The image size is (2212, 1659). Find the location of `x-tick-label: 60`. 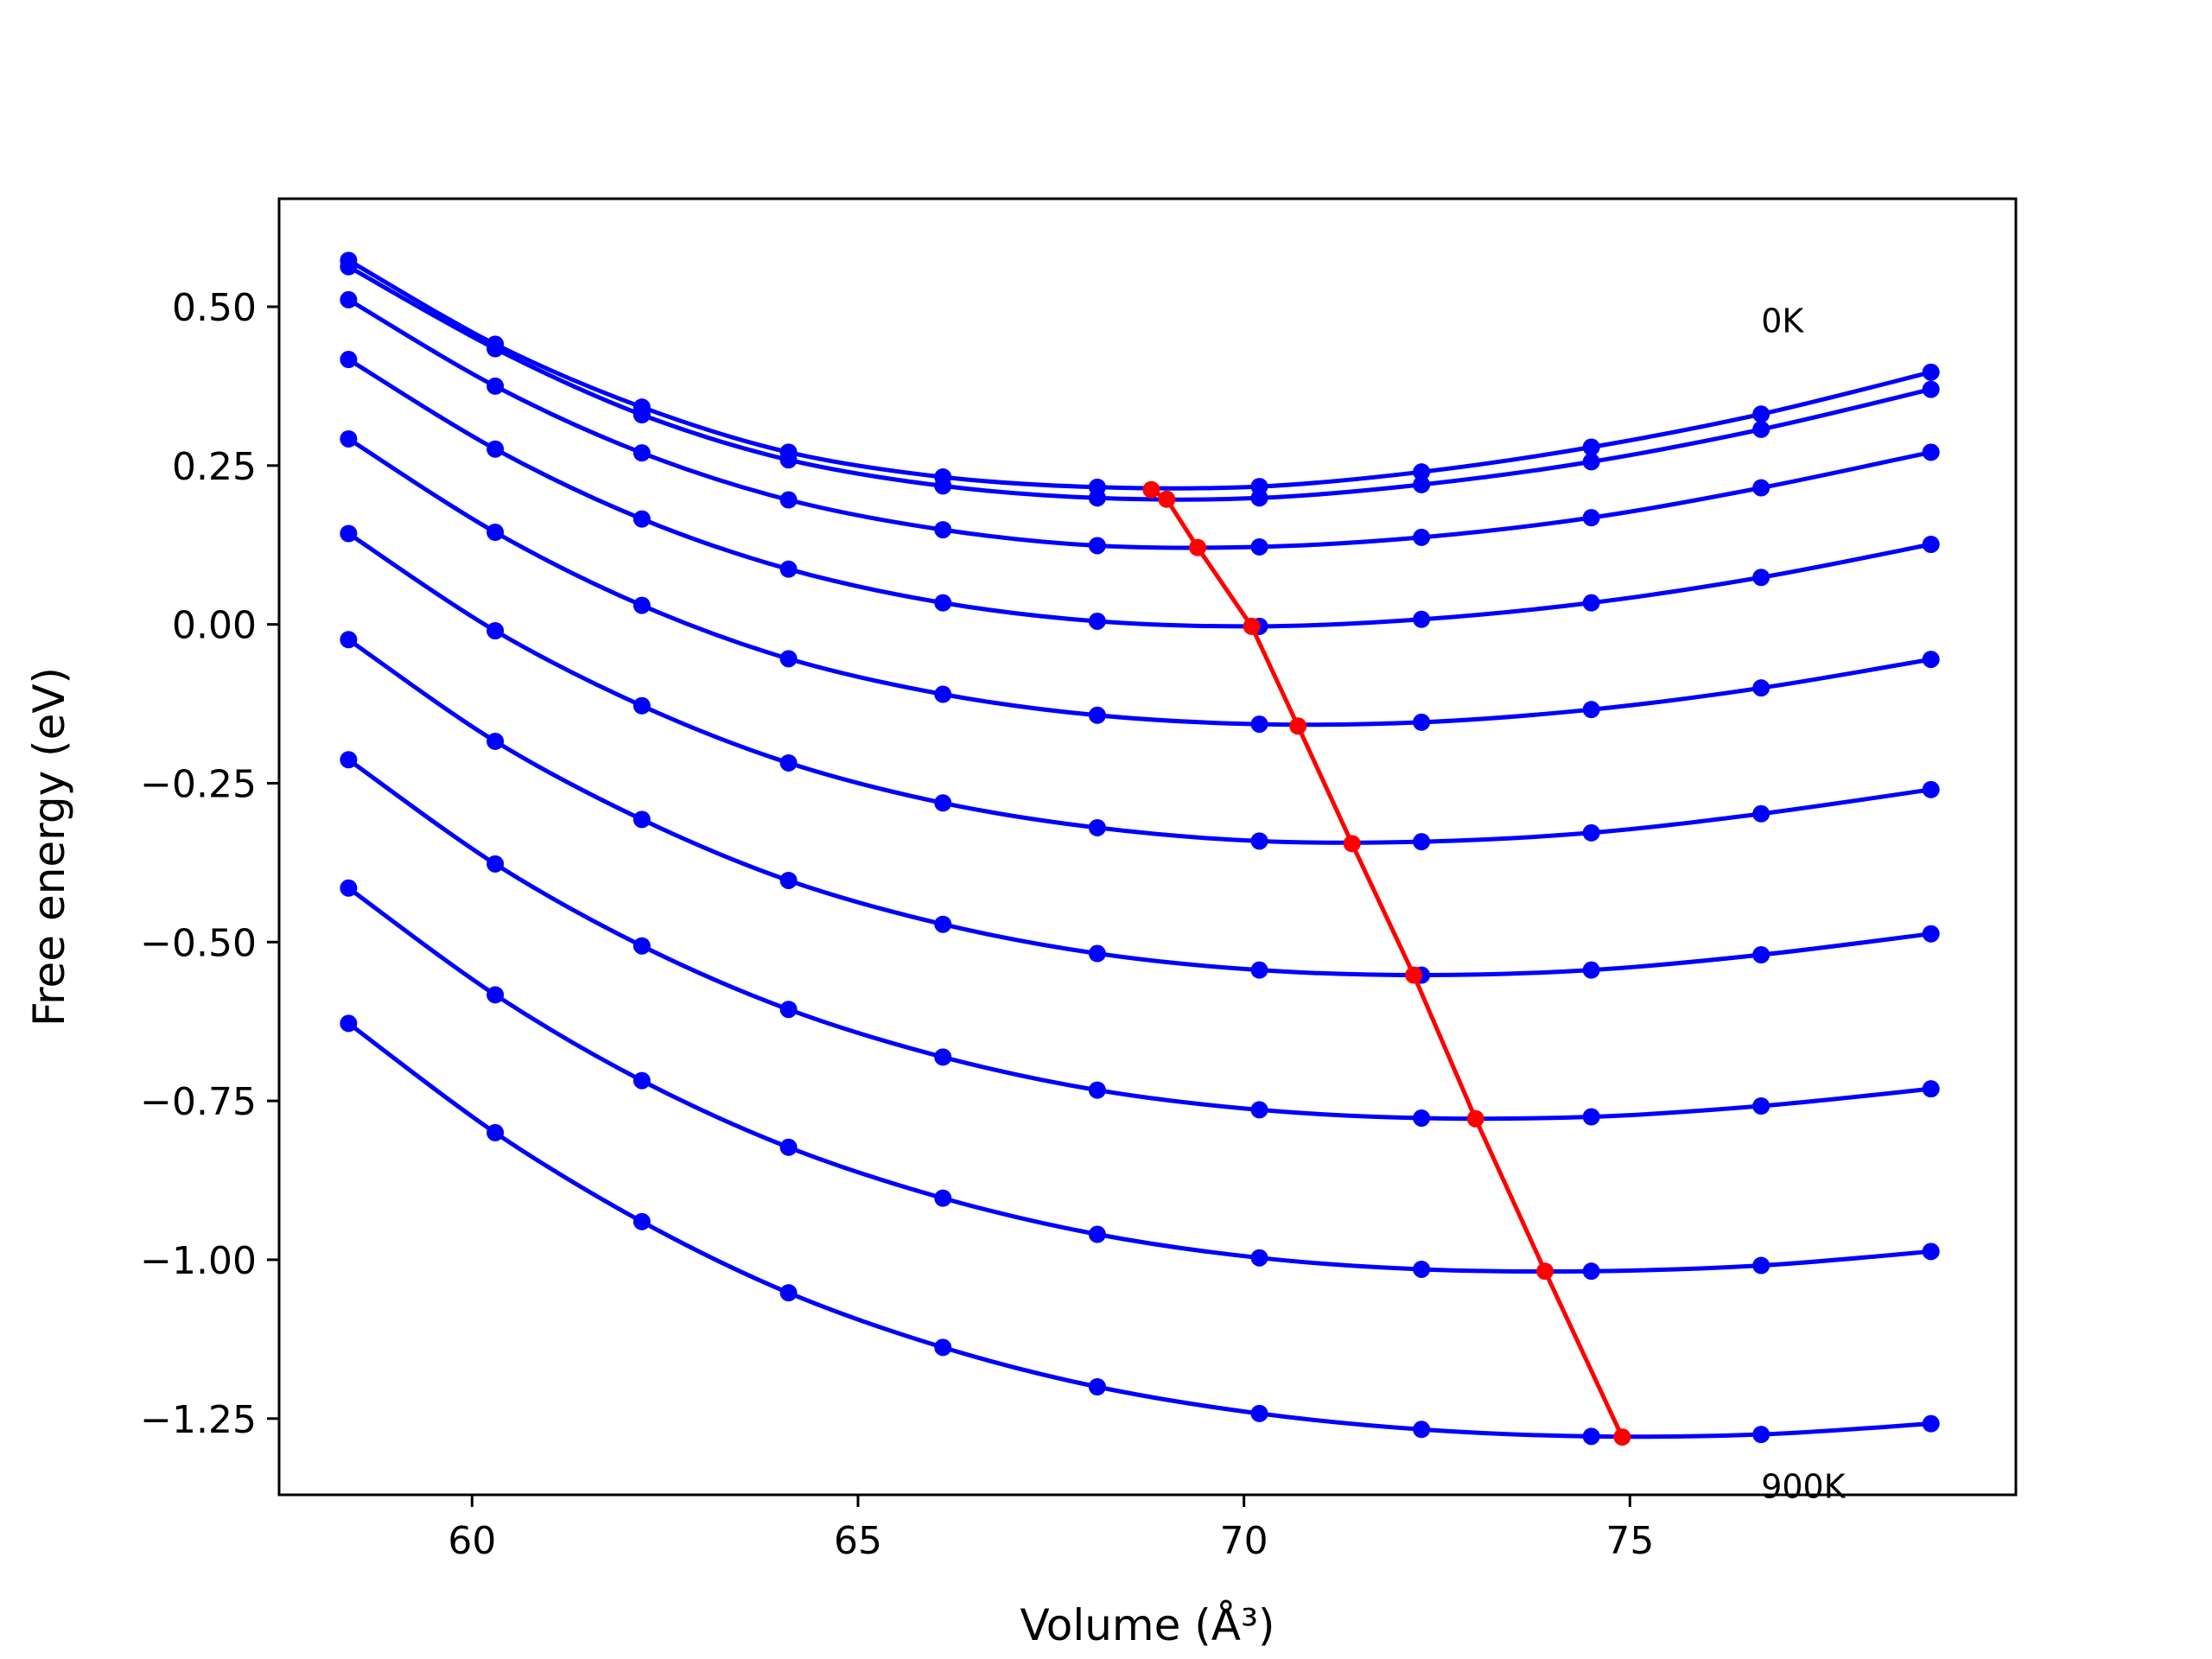

x-tick-label: 60 is located at coordinates (472, 1541).